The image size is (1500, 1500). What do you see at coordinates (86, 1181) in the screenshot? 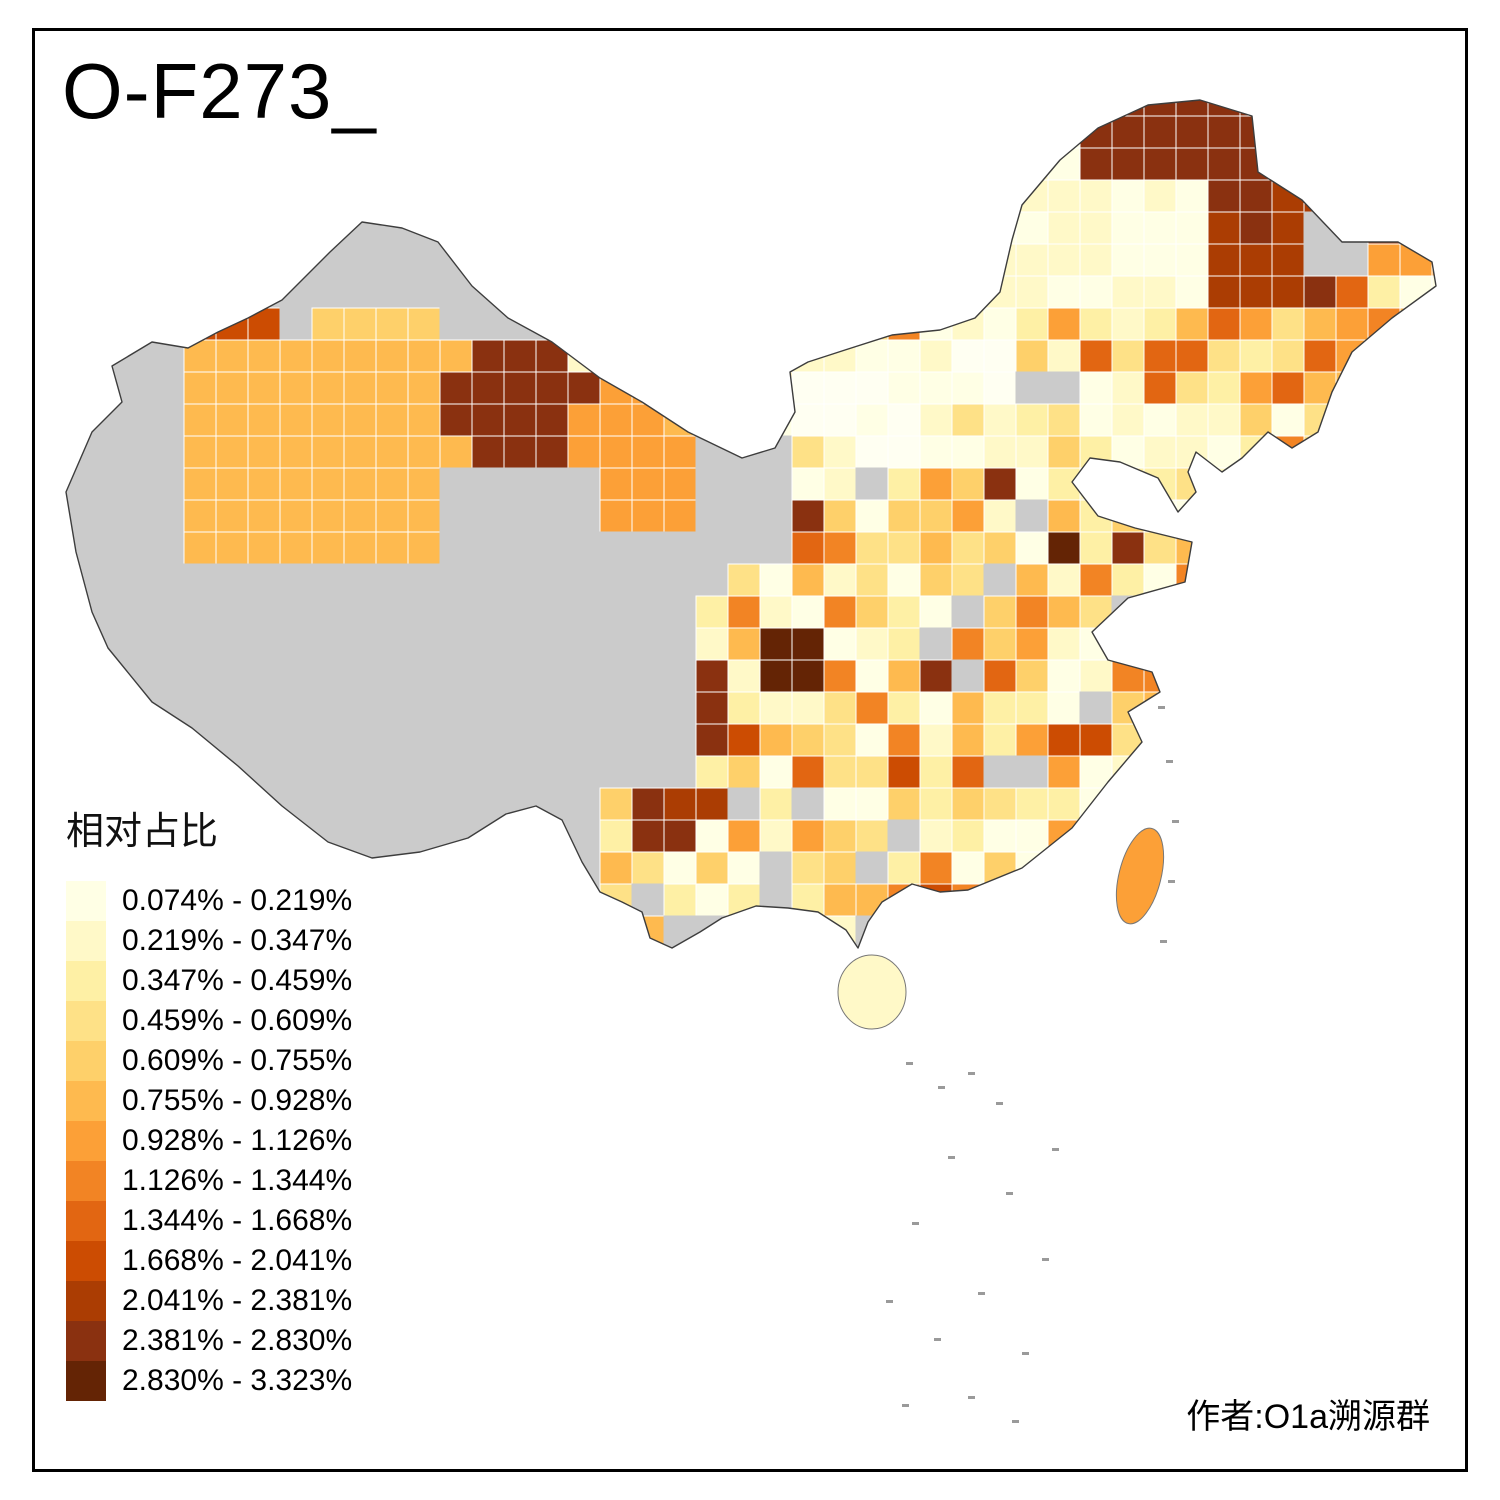
I see `legend-swatch` at bounding box center [86, 1181].